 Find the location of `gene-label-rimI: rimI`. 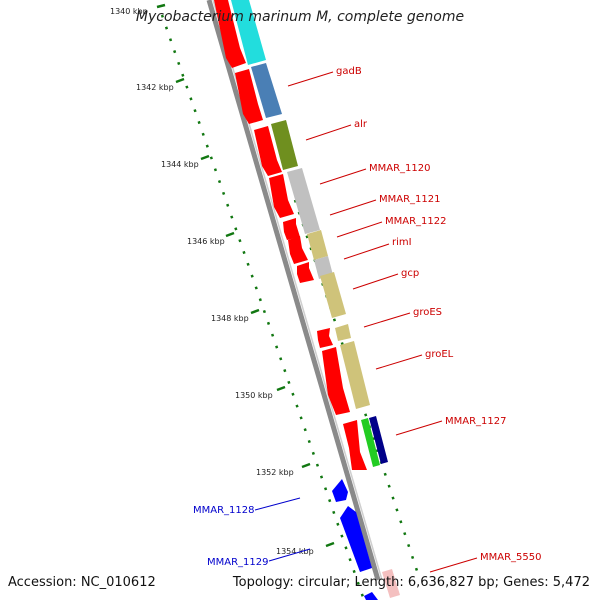

gene-label-rimI: rimI is located at coordinates (402, 242).